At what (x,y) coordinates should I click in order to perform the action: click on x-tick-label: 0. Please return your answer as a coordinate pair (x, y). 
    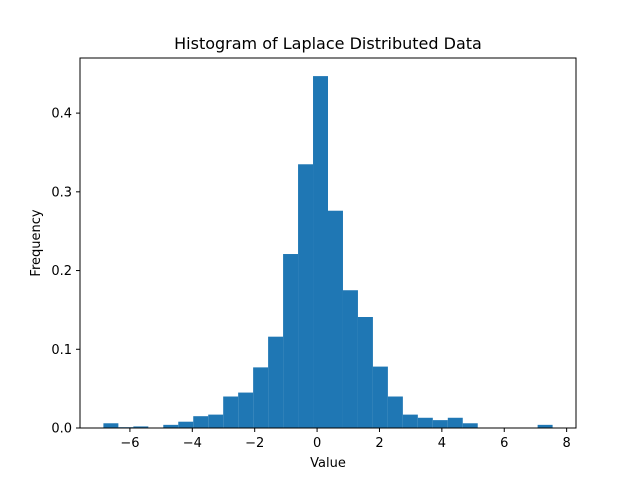
    Looking at the image, I should click on (317, 443).